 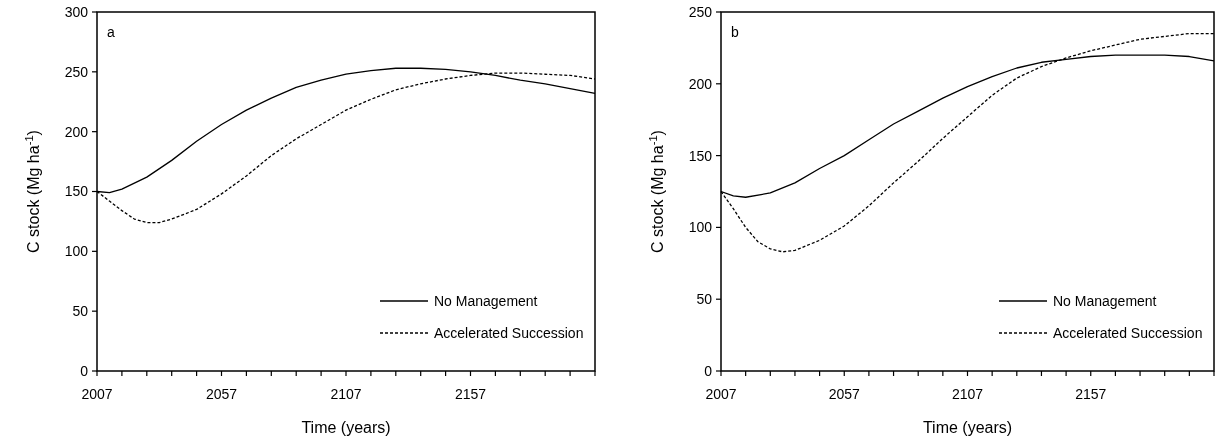 What do you see at coordinates (76, 11) in the screenshot?
I see `y-tick-label: 300` at bounding box center [76, 11].